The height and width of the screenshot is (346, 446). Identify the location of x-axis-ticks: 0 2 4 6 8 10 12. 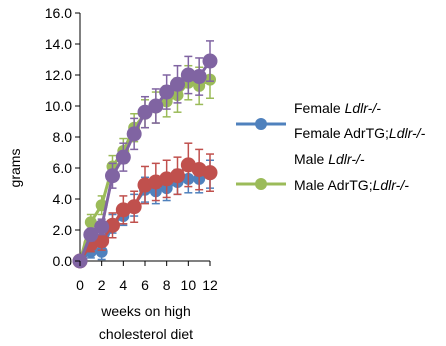
(147, 277).